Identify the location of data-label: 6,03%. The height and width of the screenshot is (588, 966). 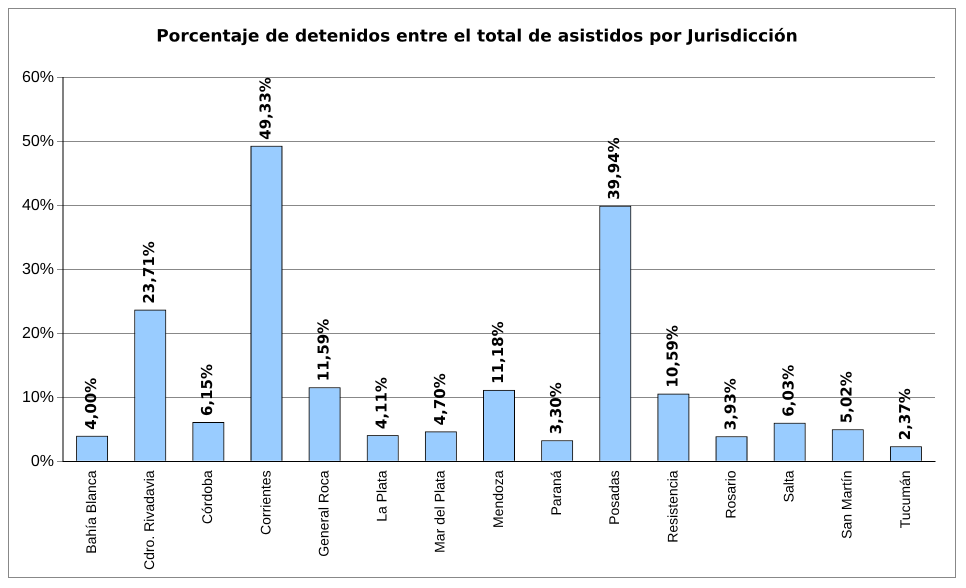
(789, 390).